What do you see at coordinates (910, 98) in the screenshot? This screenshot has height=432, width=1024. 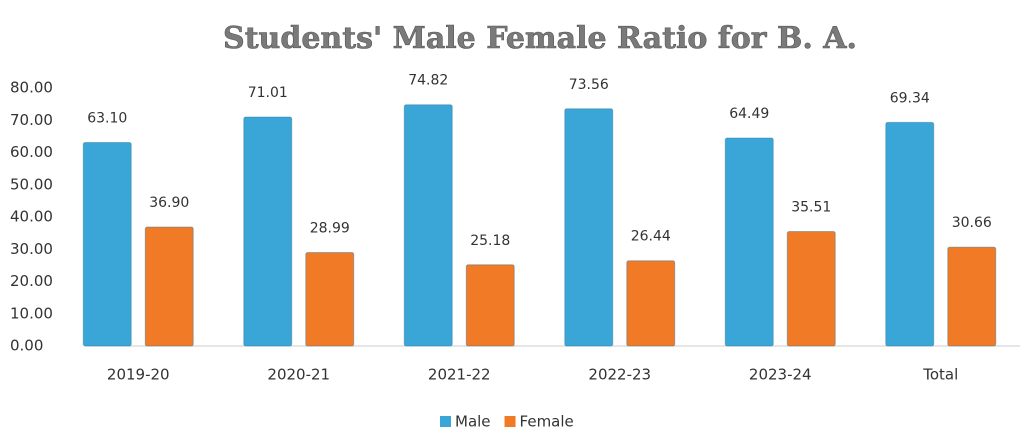 I see `value-label: 69.34` at bounding box center [910, 98].